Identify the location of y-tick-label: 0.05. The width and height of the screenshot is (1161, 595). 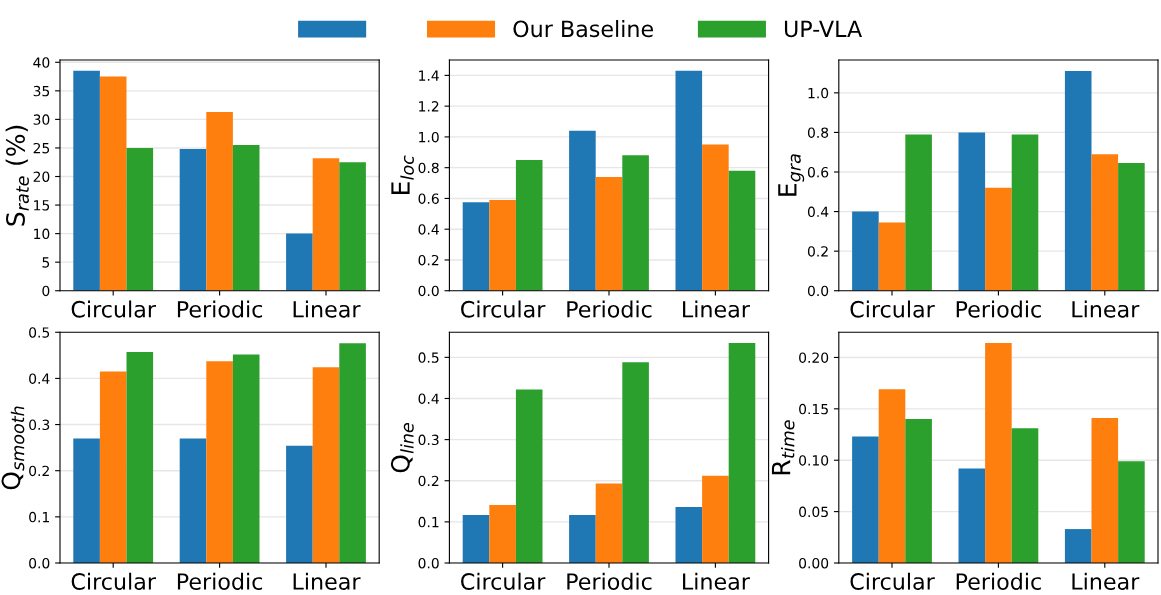
(813, 512).